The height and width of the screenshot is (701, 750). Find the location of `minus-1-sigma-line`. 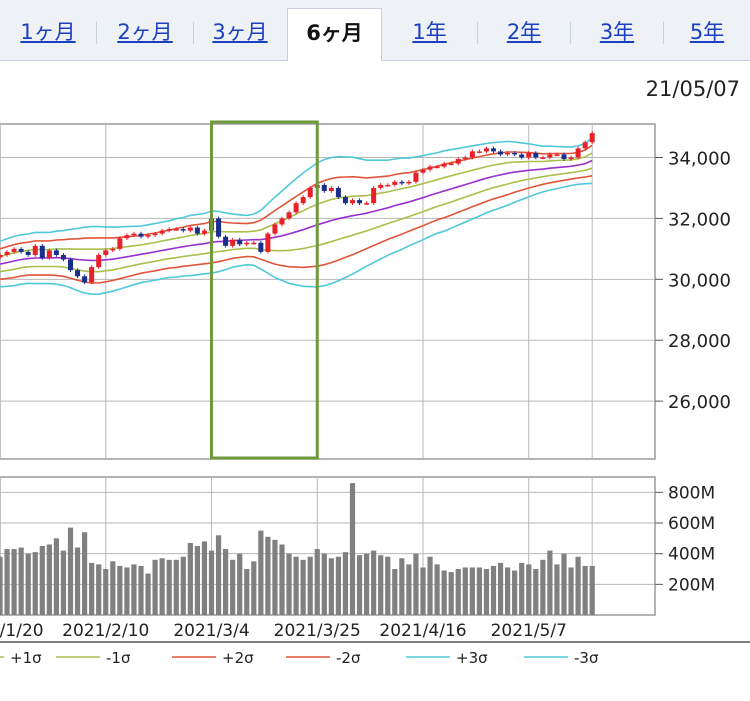

minus-1-sigma-line is located at coordinates (296, 220).